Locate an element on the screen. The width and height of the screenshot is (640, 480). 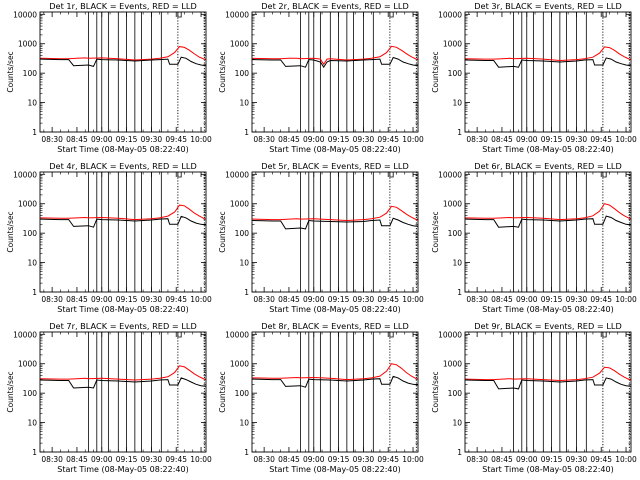
panel-title: Det 3r, BLACK = Events, RED = LLD is located at coordinates (548, 6).